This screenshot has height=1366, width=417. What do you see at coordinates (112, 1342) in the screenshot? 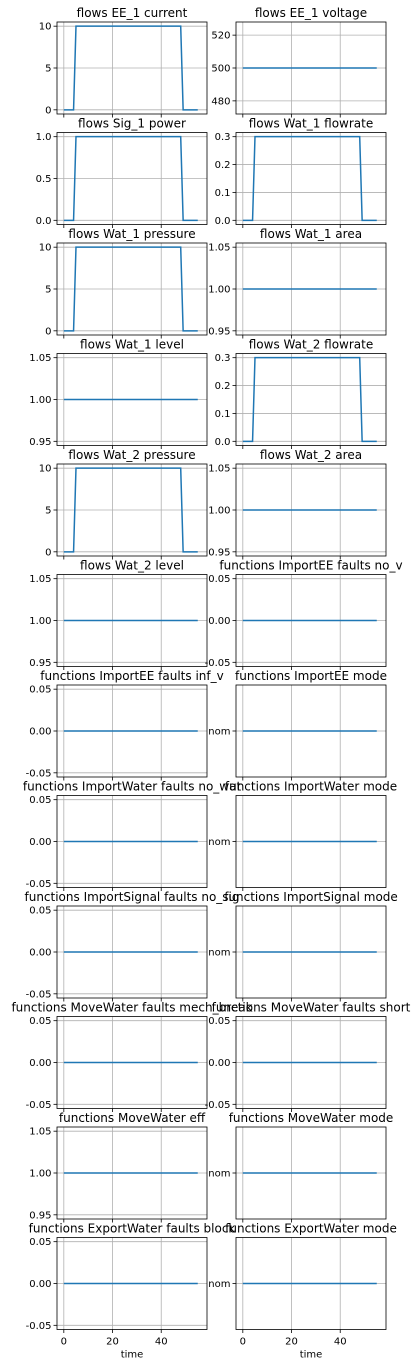
I see `x-tick-label: 20` at bounding box center [112, 1342].